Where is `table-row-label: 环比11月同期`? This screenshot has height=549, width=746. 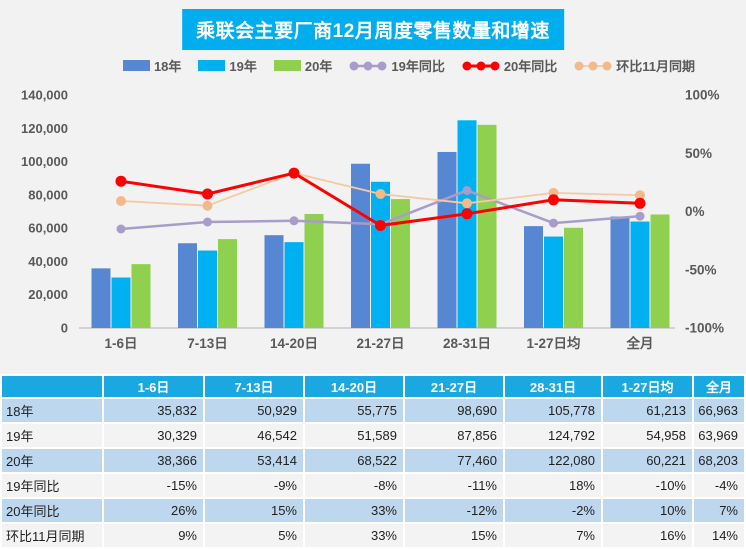
table-row-label: 环比11月同期 is located at coordinates (52, 535).